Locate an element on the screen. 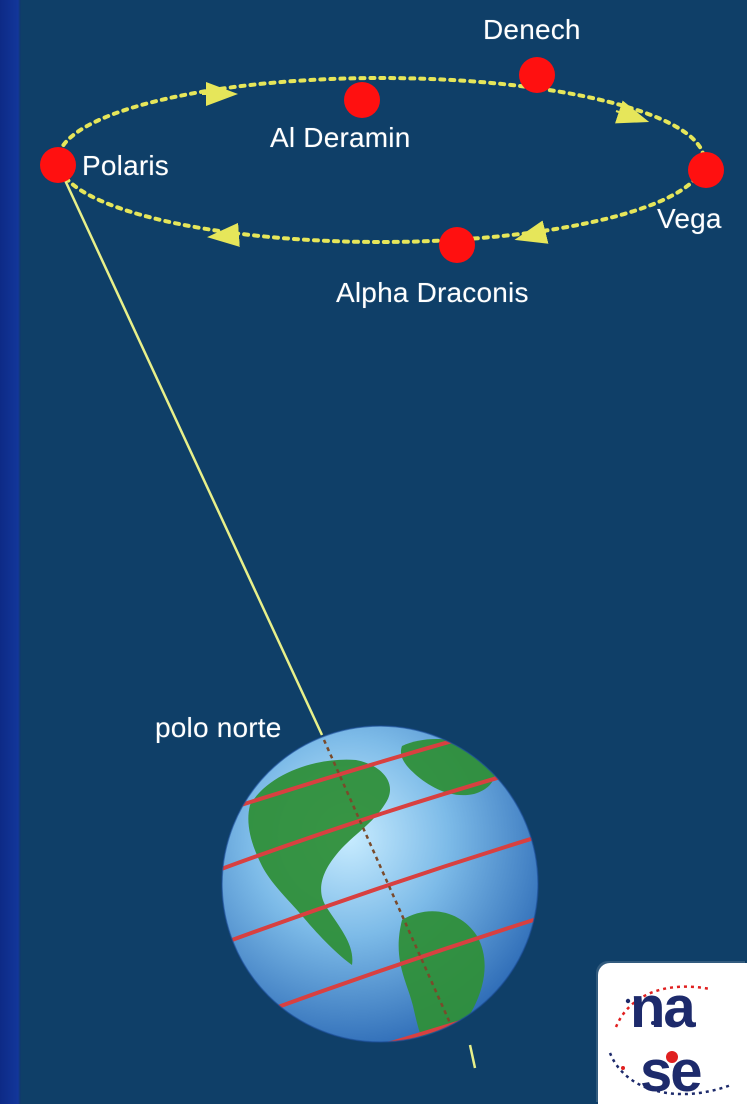  south-america-landmass is located at coordinates (441, 976).